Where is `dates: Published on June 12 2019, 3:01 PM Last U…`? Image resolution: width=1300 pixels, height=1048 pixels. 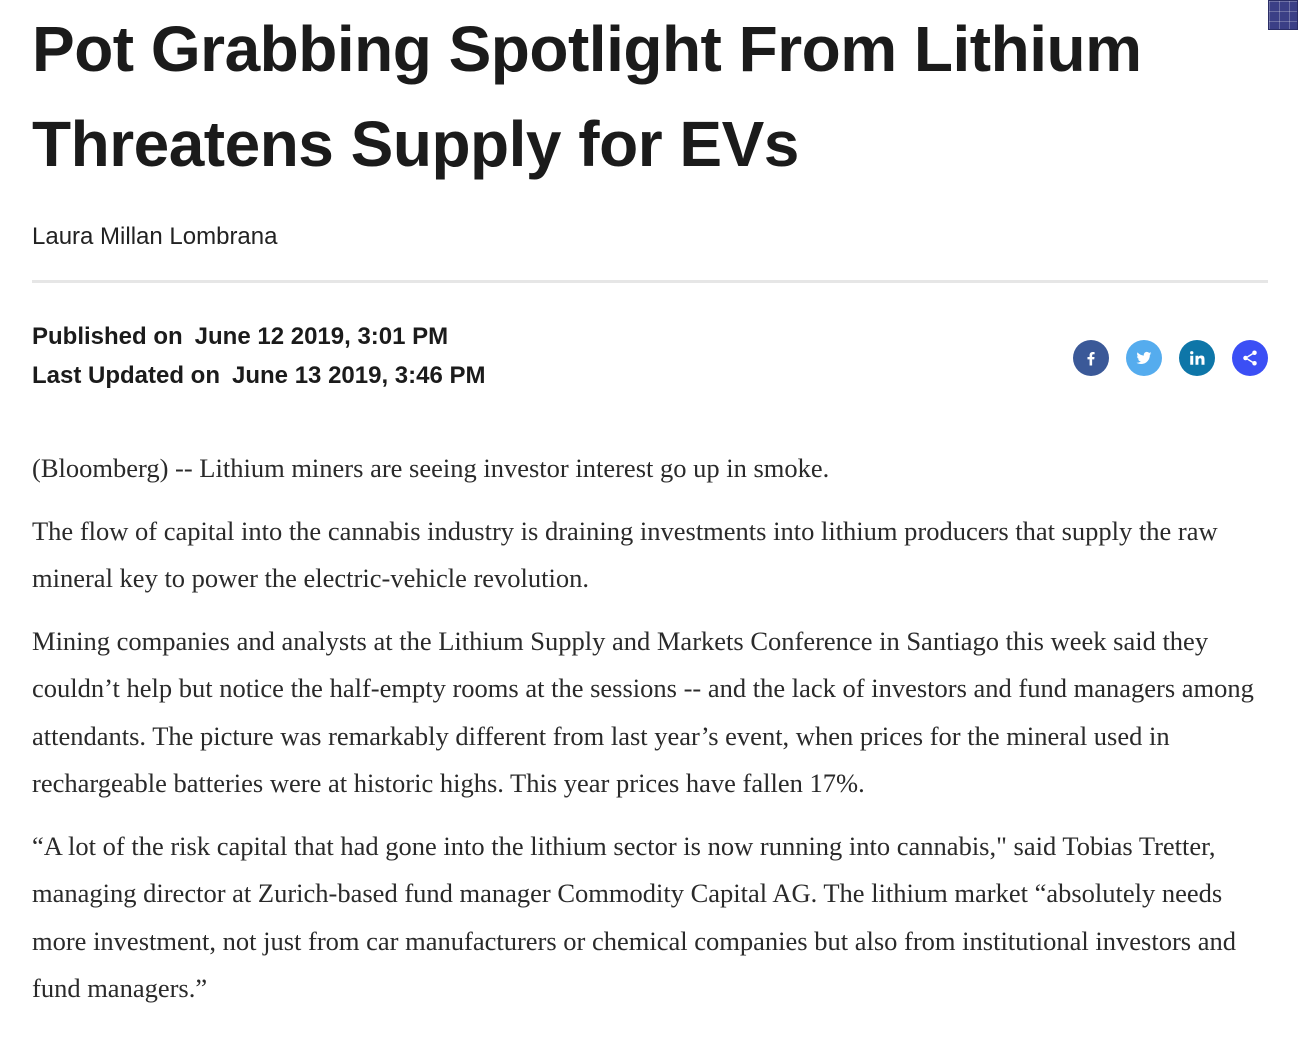 dates: Published on June 12 2019, 3:01 PM Last U… is located at coordinates (259, 356).